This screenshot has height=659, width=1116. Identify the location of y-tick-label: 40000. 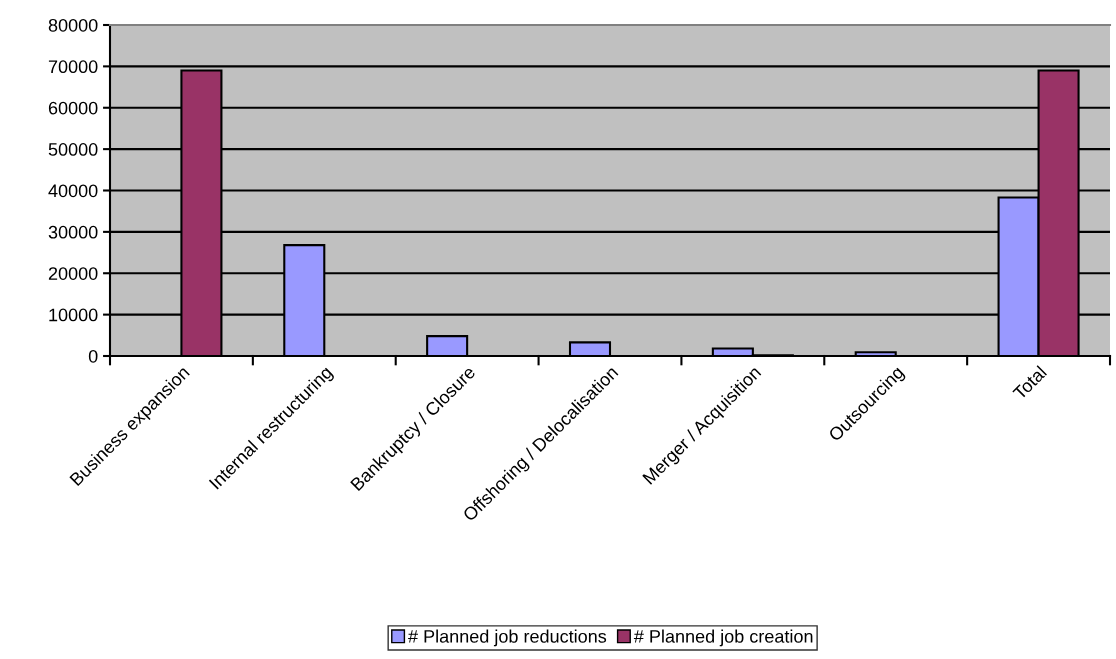
(73, 191).